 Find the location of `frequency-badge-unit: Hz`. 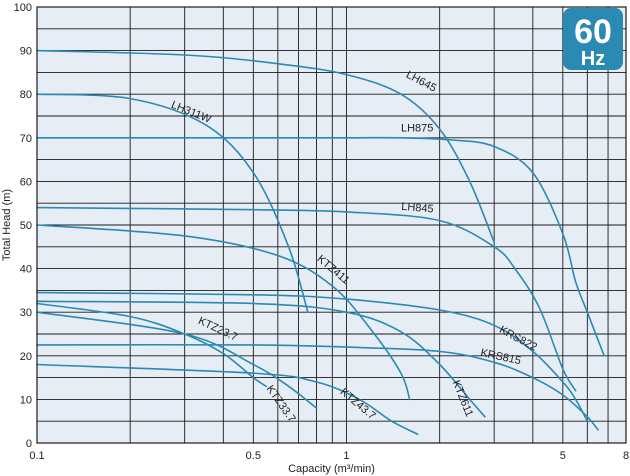

frequency-badge-unit: Hz is located at coordinates (593, 59).